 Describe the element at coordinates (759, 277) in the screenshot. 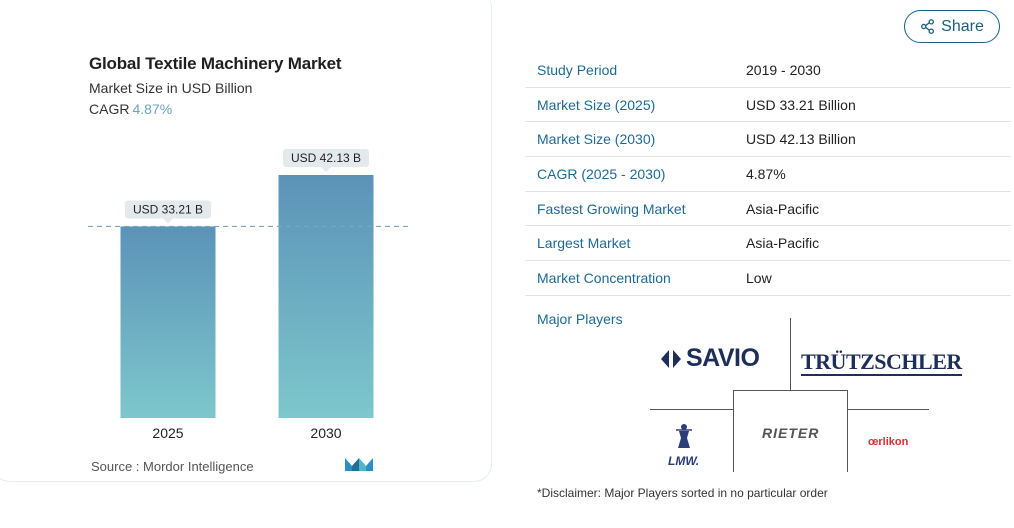

I see `row-value: Low` at that location.